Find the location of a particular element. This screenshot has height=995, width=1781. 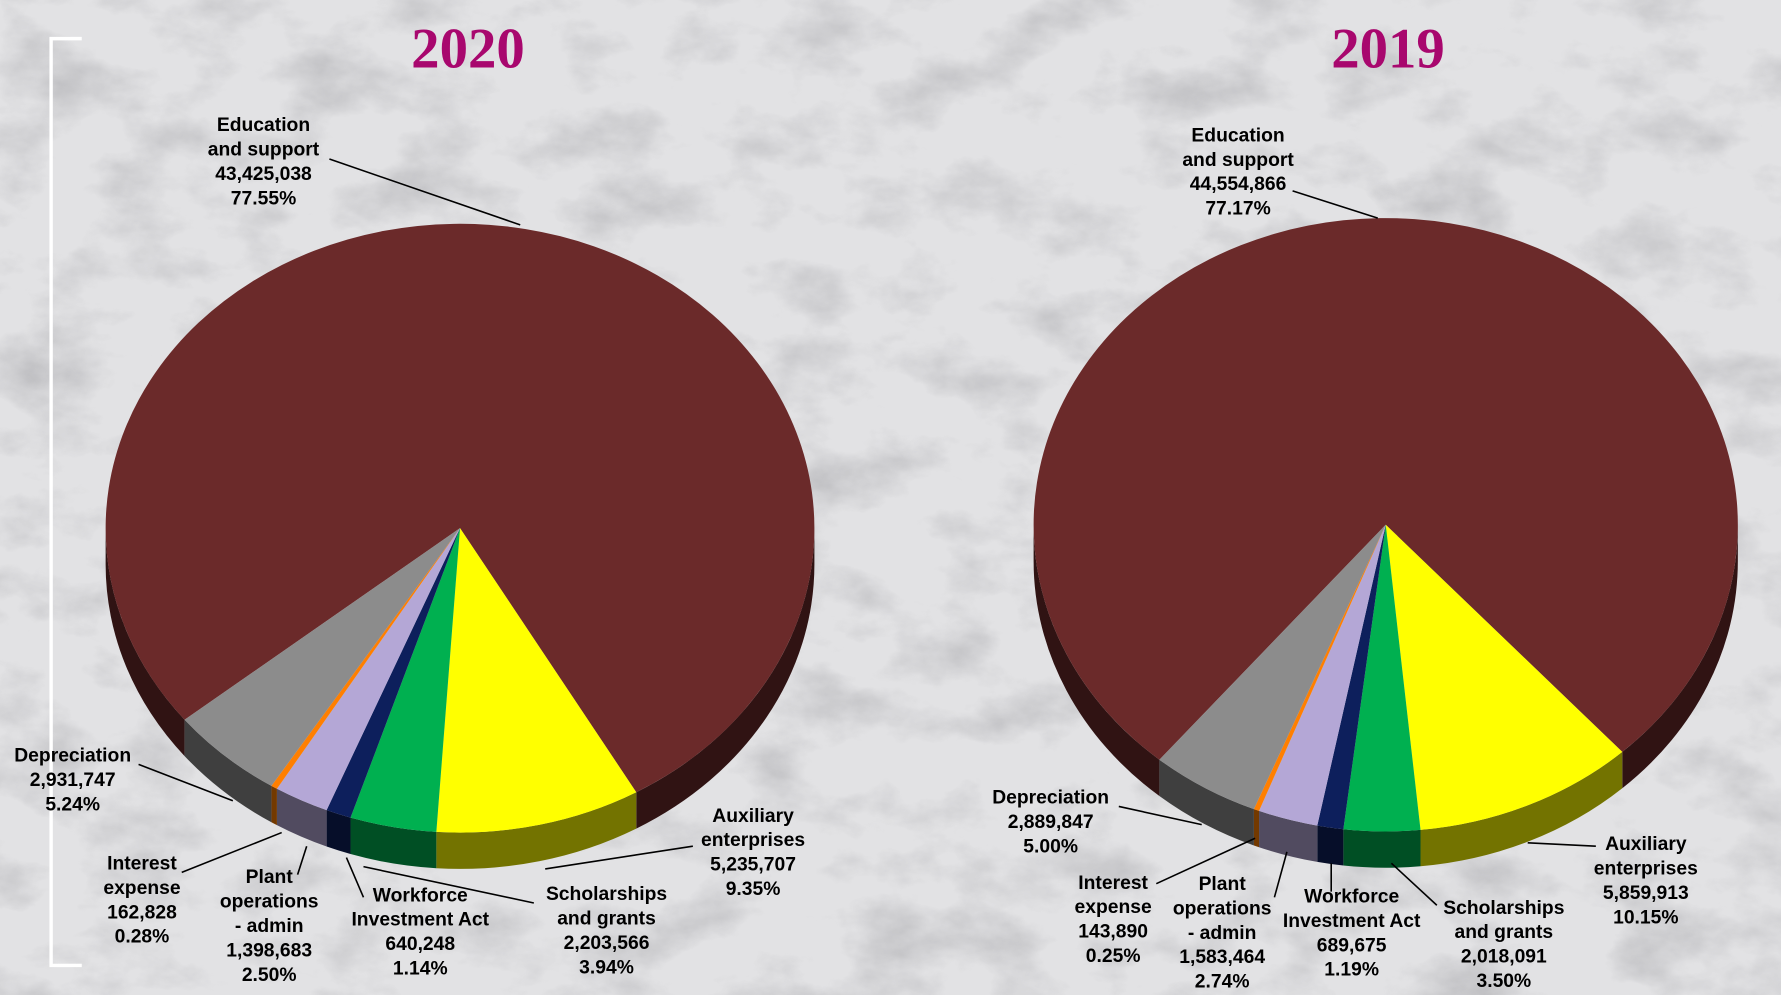

percent-label: 1.19% is located at coordinates (1351, 970).